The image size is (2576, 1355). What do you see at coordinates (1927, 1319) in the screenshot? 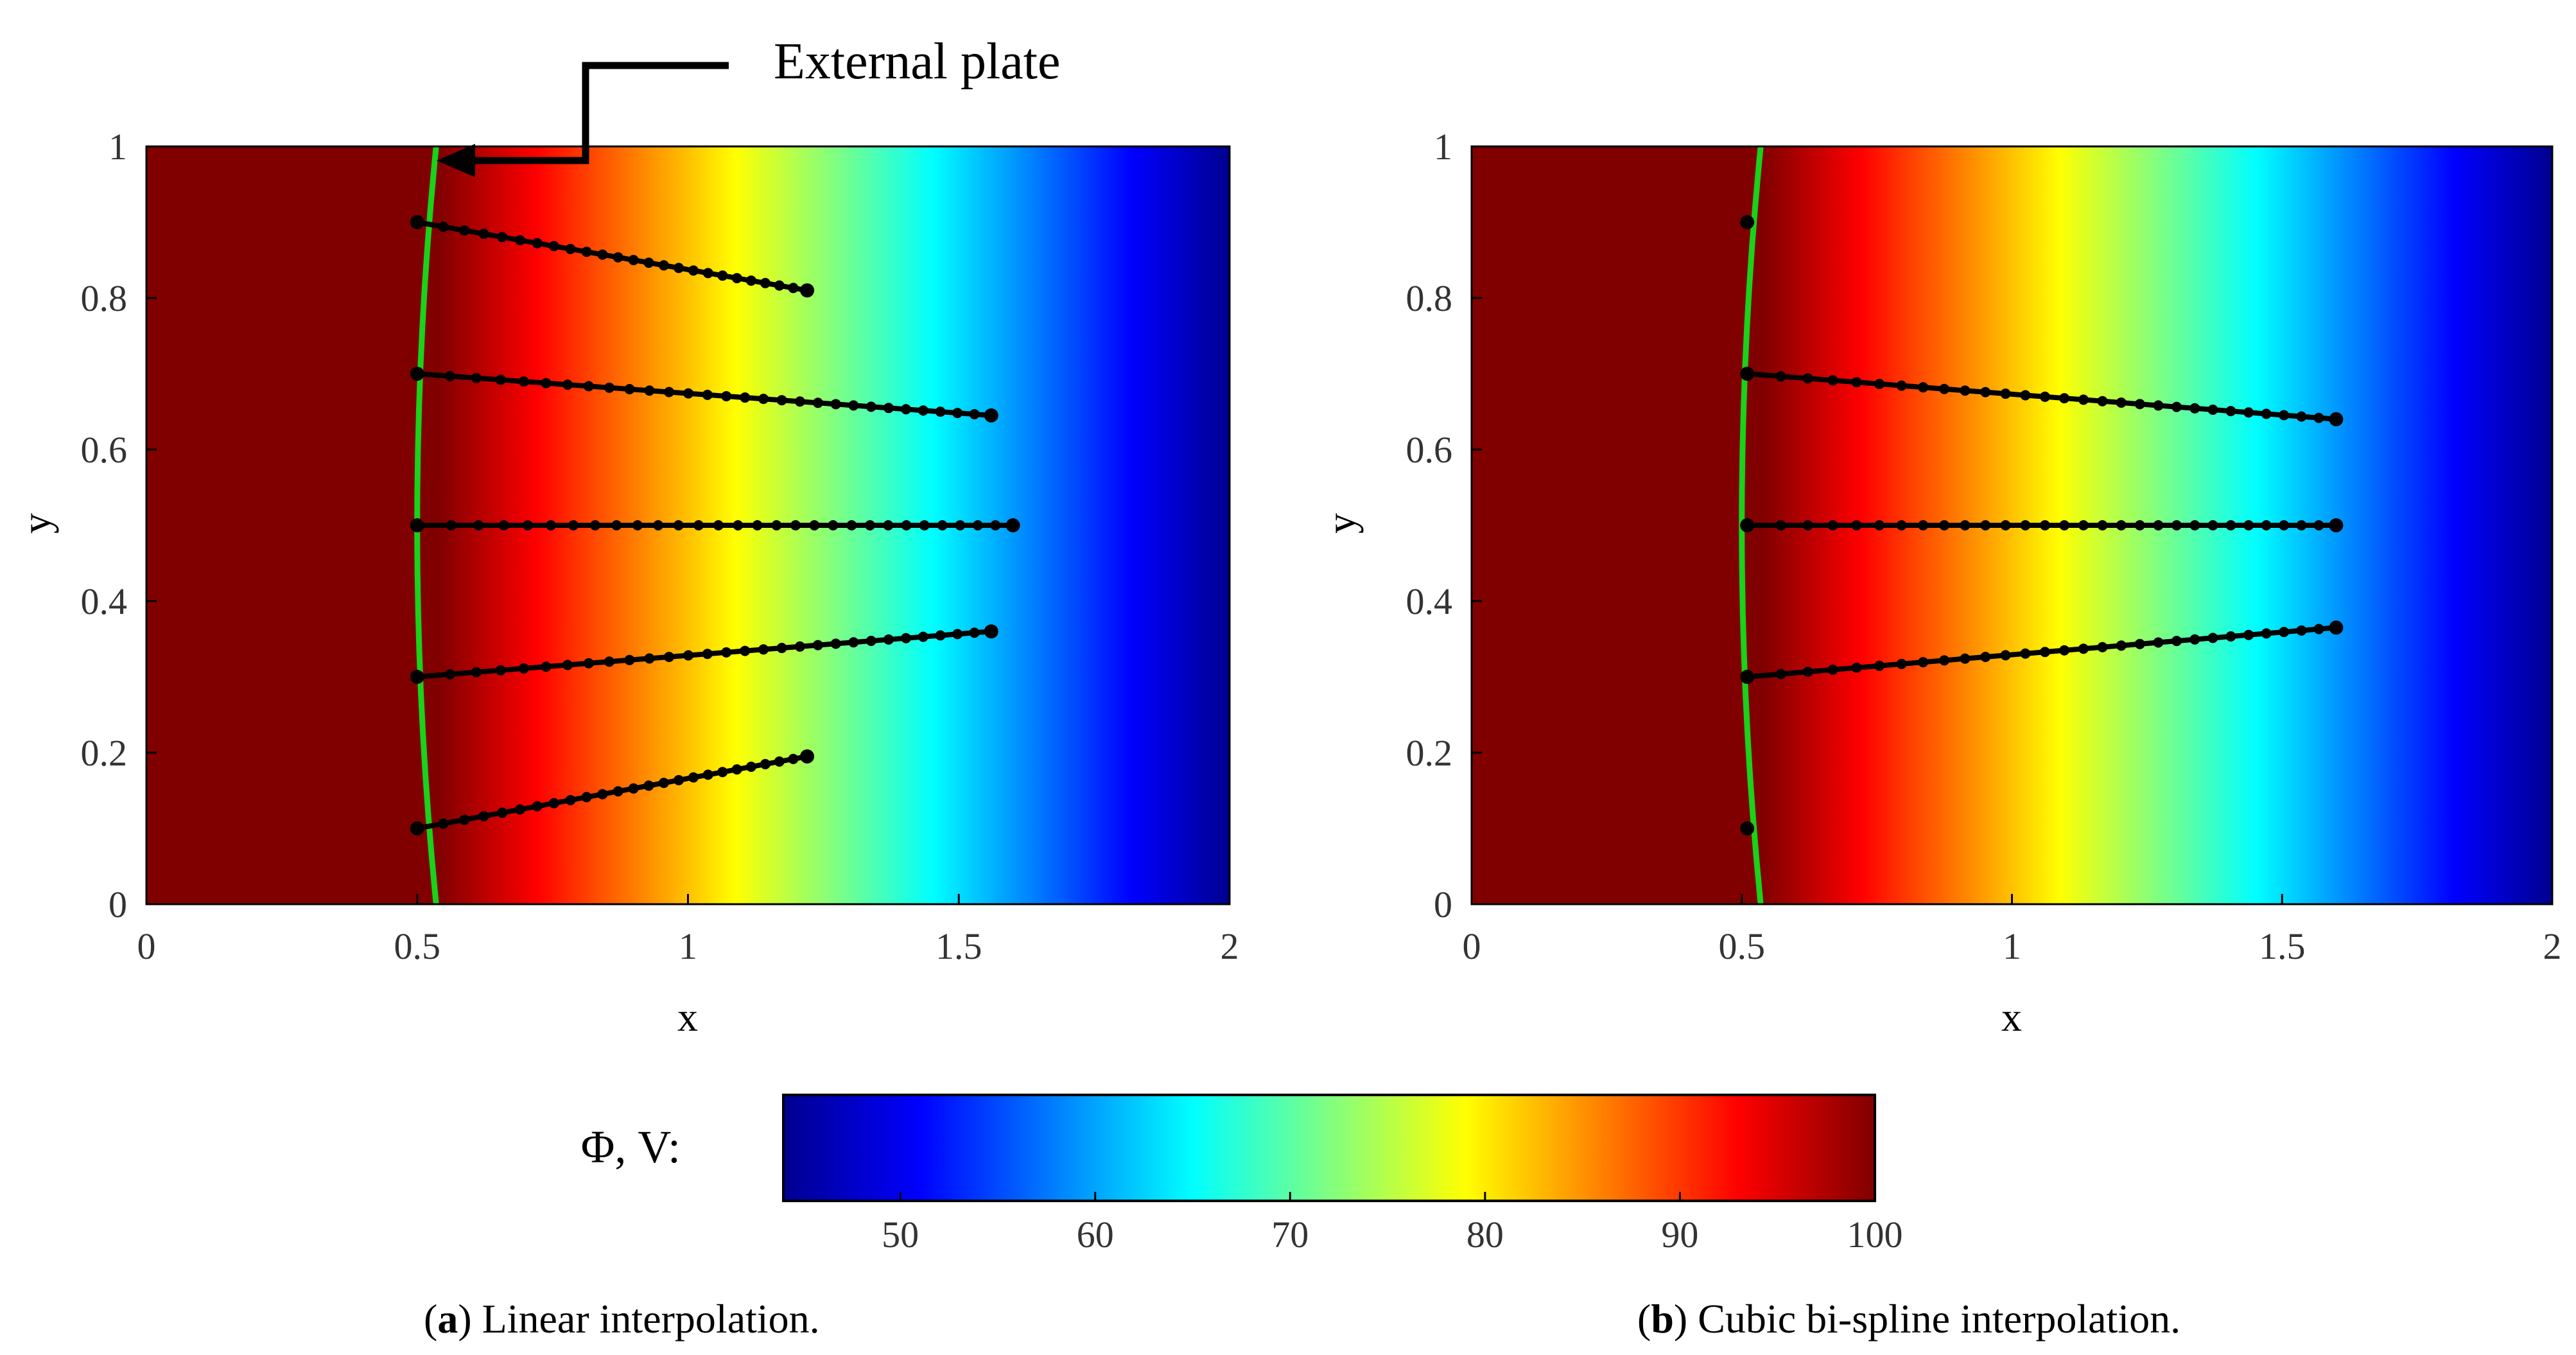
I see `caption-b-text: ) Cubic bi-spline interpolation.` at bounding box center [1927, 1319].